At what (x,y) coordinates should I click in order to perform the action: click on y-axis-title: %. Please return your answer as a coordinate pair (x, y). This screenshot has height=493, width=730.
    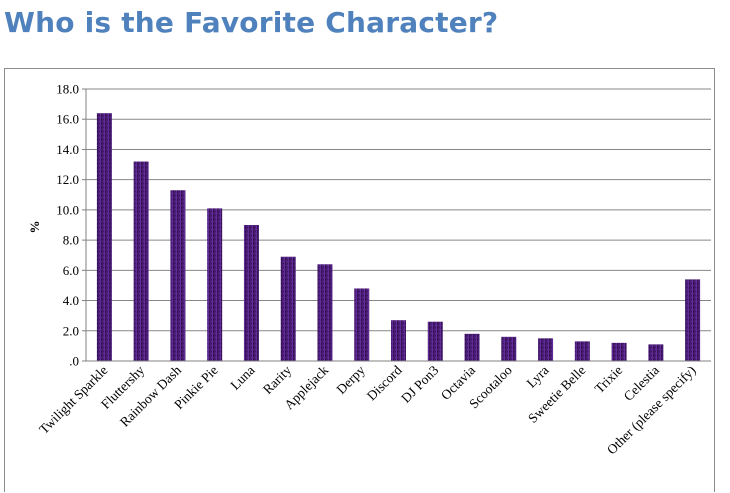
    Looking at the image, I should click on (34, 227).